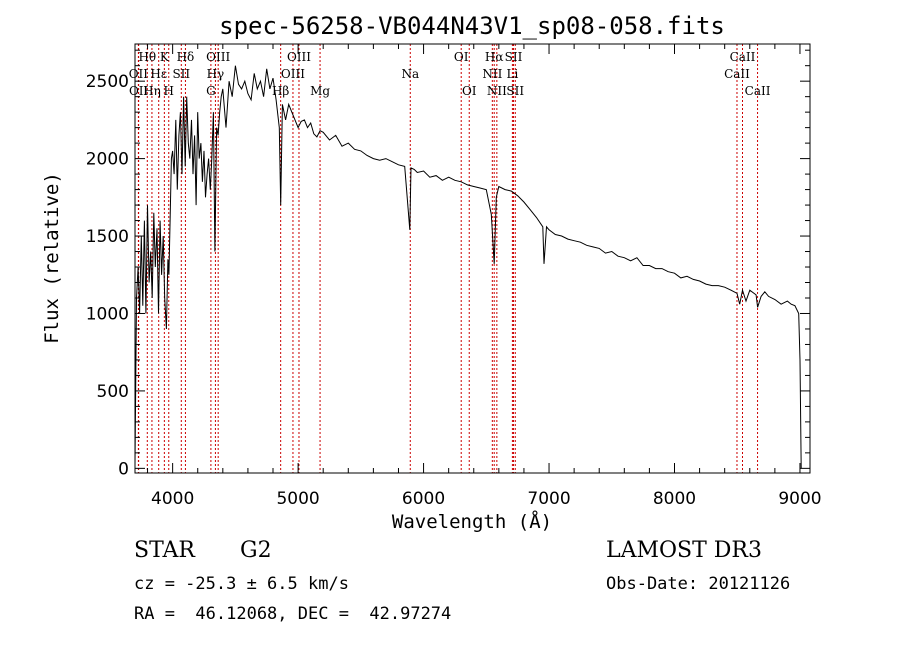  I want to click on coordinates-text: RA = 46.12068, DEC = 42.97274, so click(293, 614).